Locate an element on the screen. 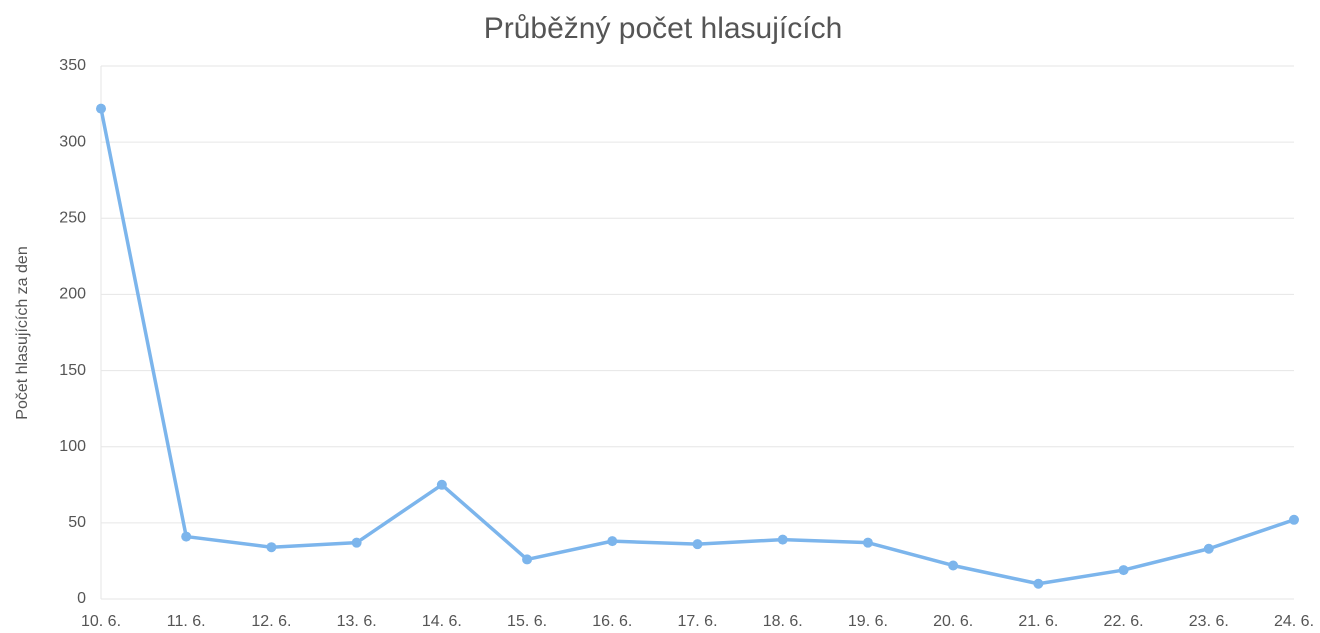  chart-title: Průběžný počet hlasujících is located at coordinates (663, 28).